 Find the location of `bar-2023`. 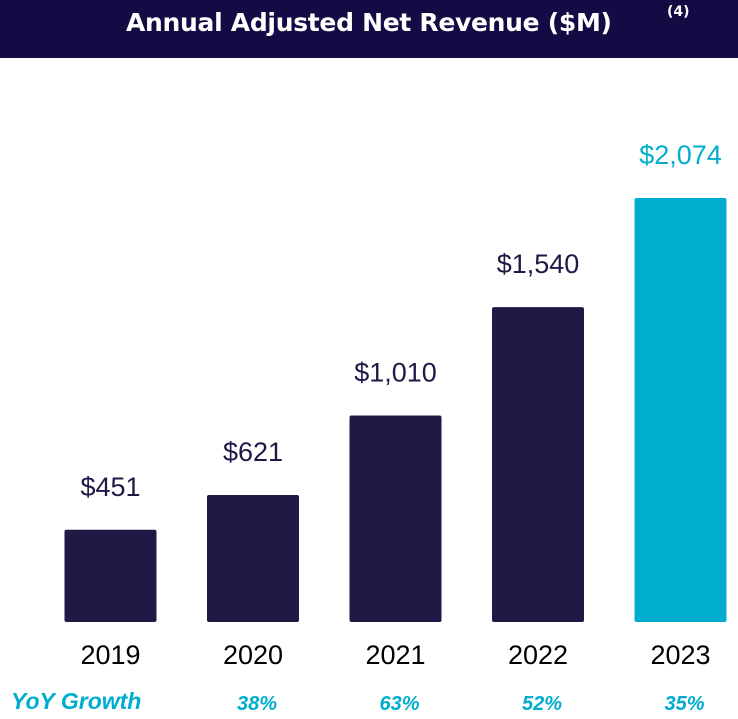

bar-2023 is located at coordinates (680, 410).